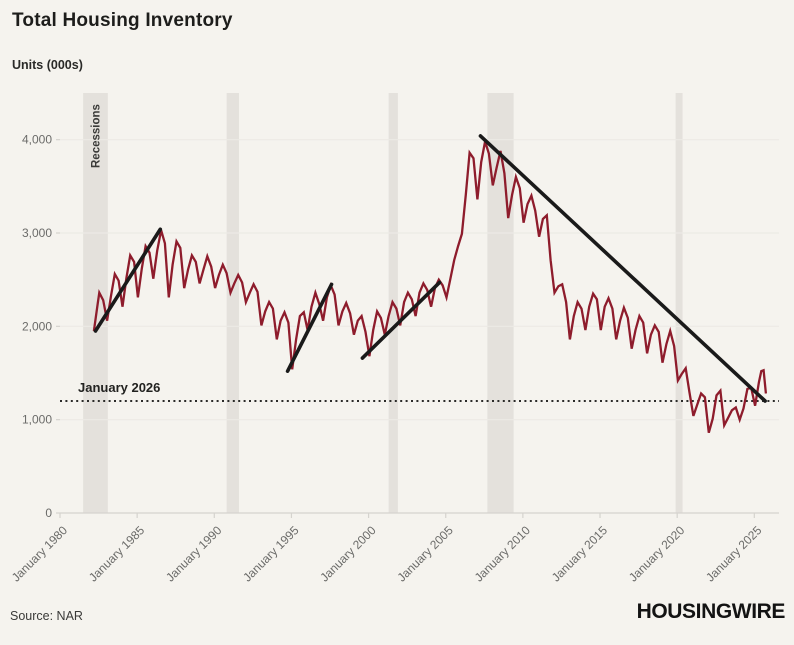  I want to click on x-axis-tick-label: January 1985, so click(117, 554).